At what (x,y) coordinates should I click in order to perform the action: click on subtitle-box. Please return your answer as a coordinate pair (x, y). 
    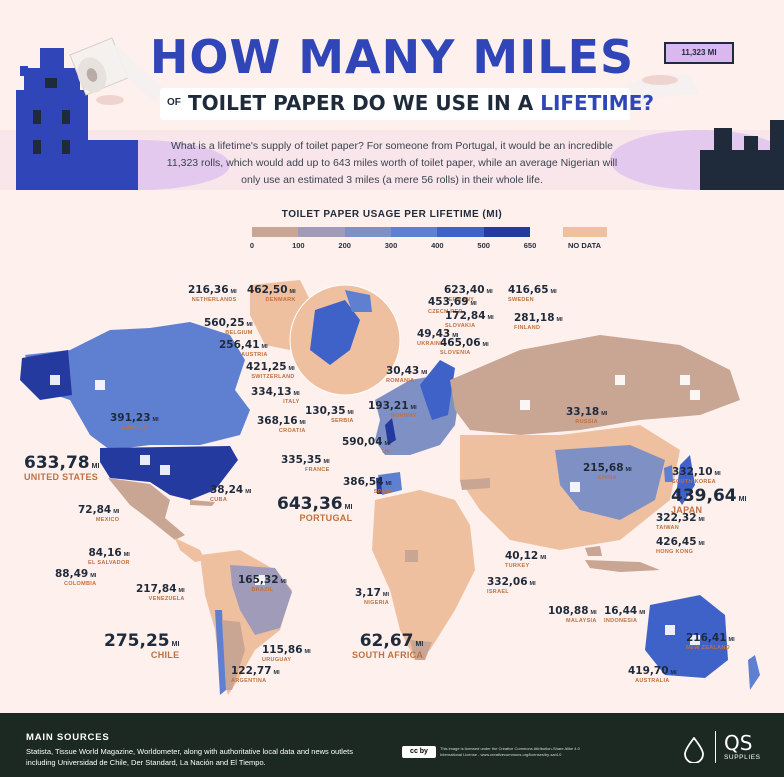
    Looking at the image, I should click on (395, 104).